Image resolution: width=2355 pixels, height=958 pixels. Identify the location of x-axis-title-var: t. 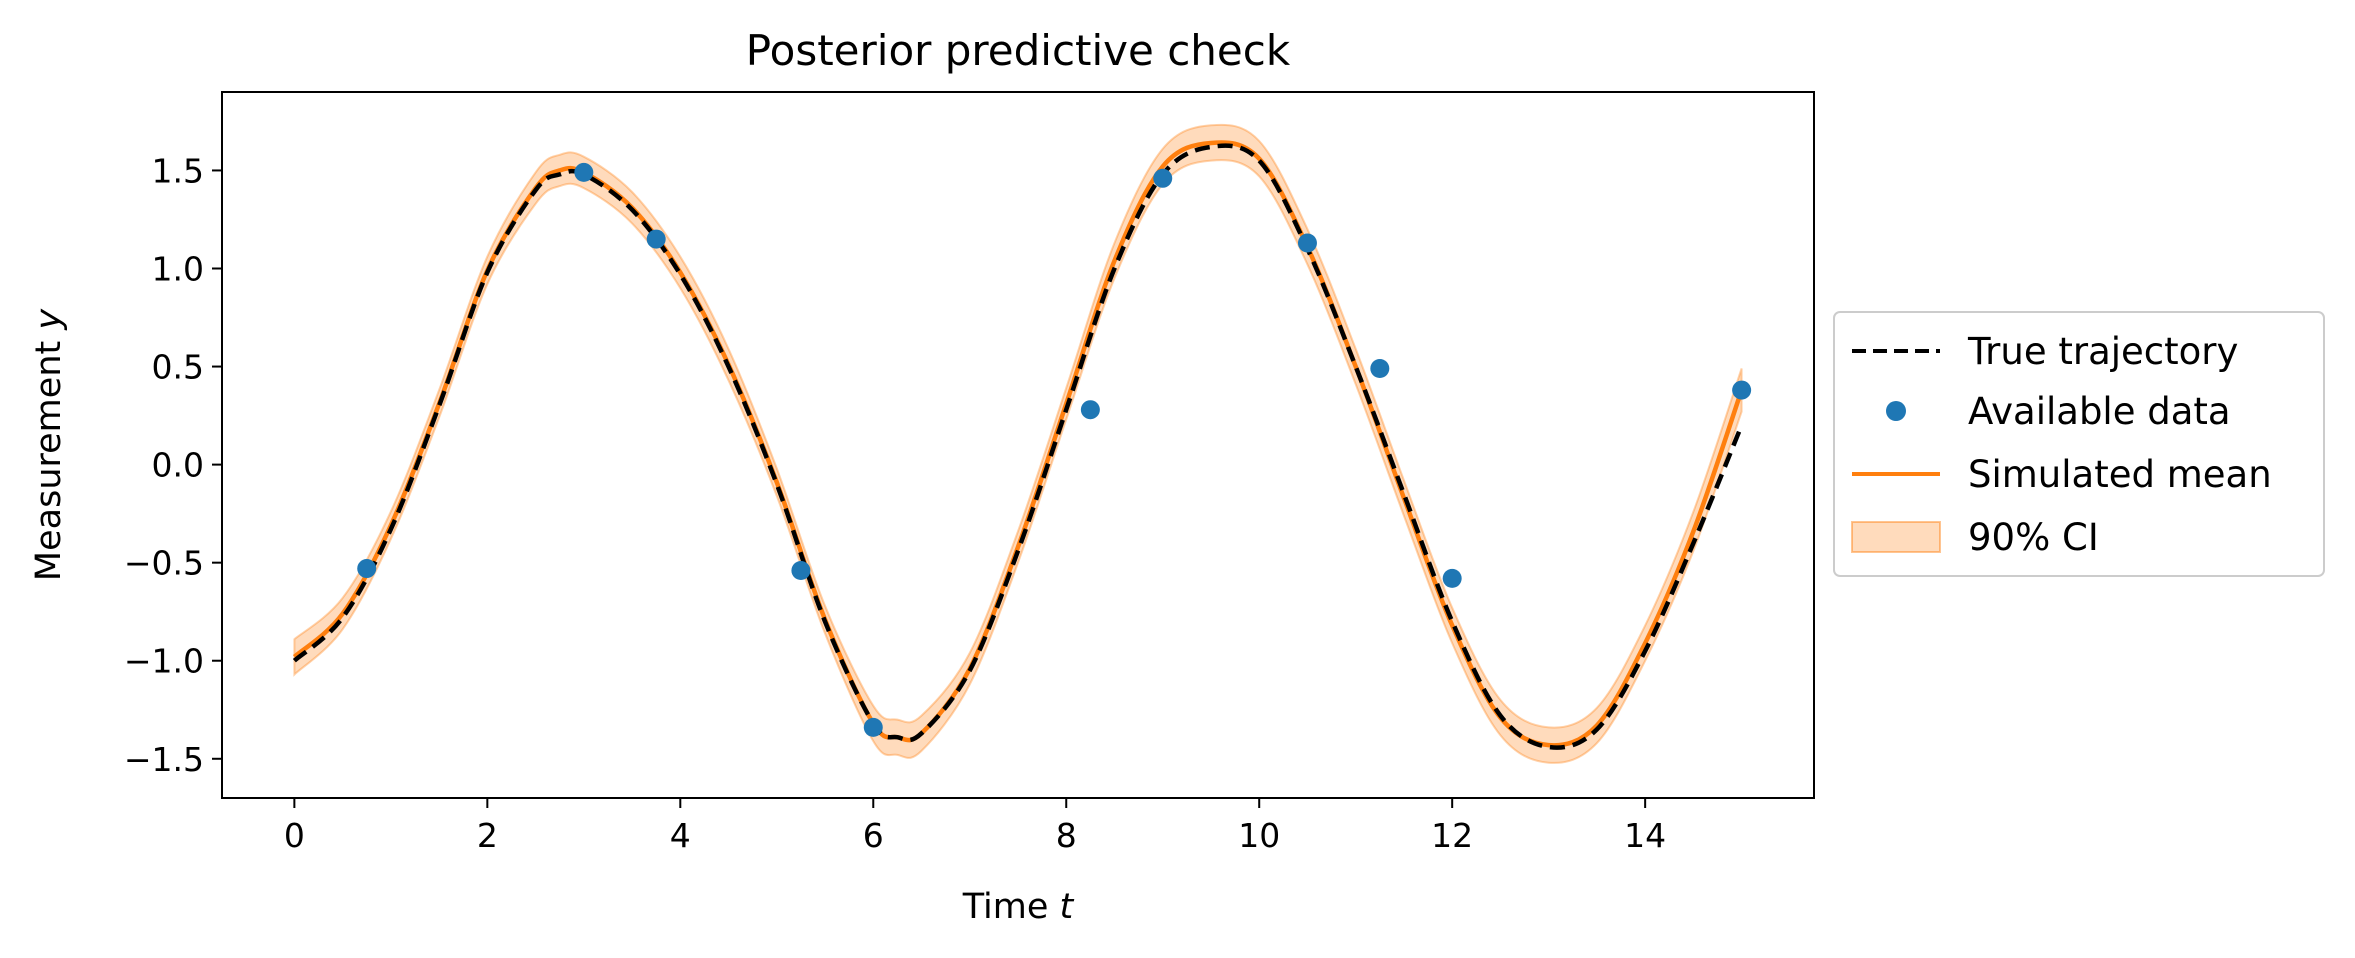
(1067, 907).